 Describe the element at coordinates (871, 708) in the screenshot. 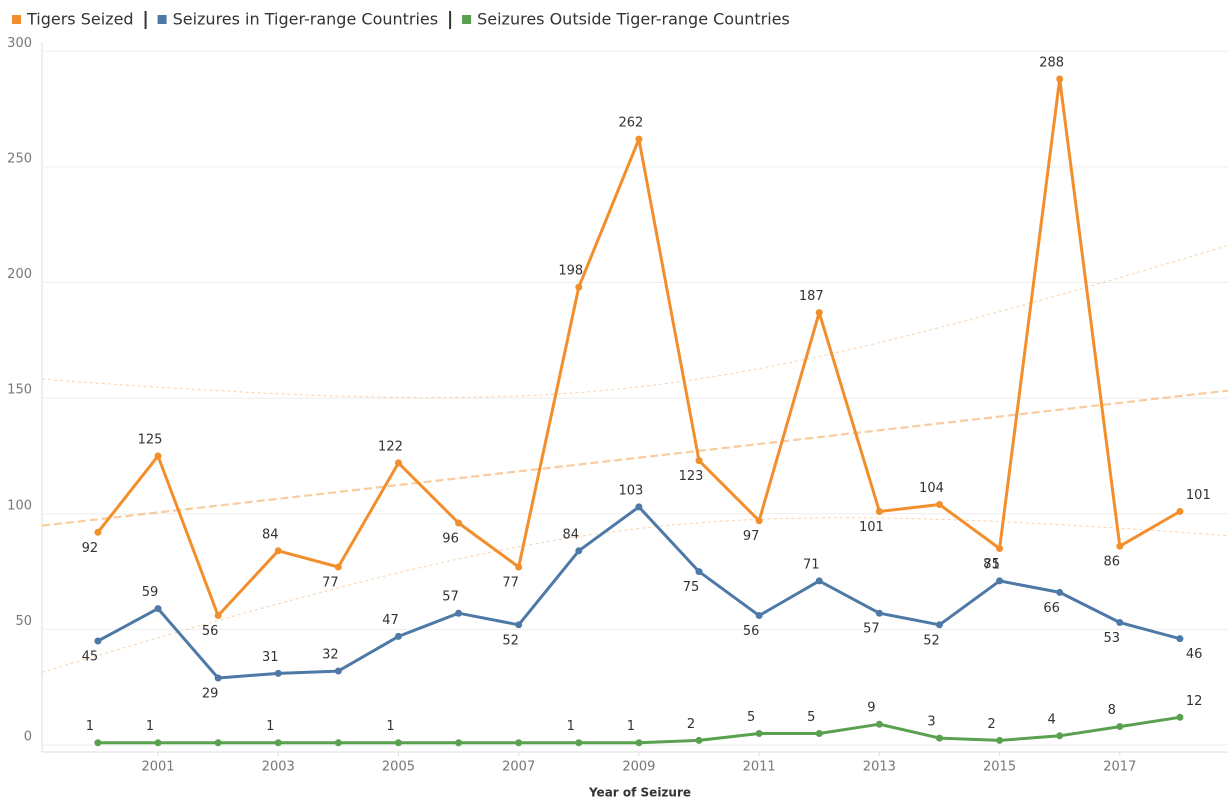

I see `data-label: 9` at that location.